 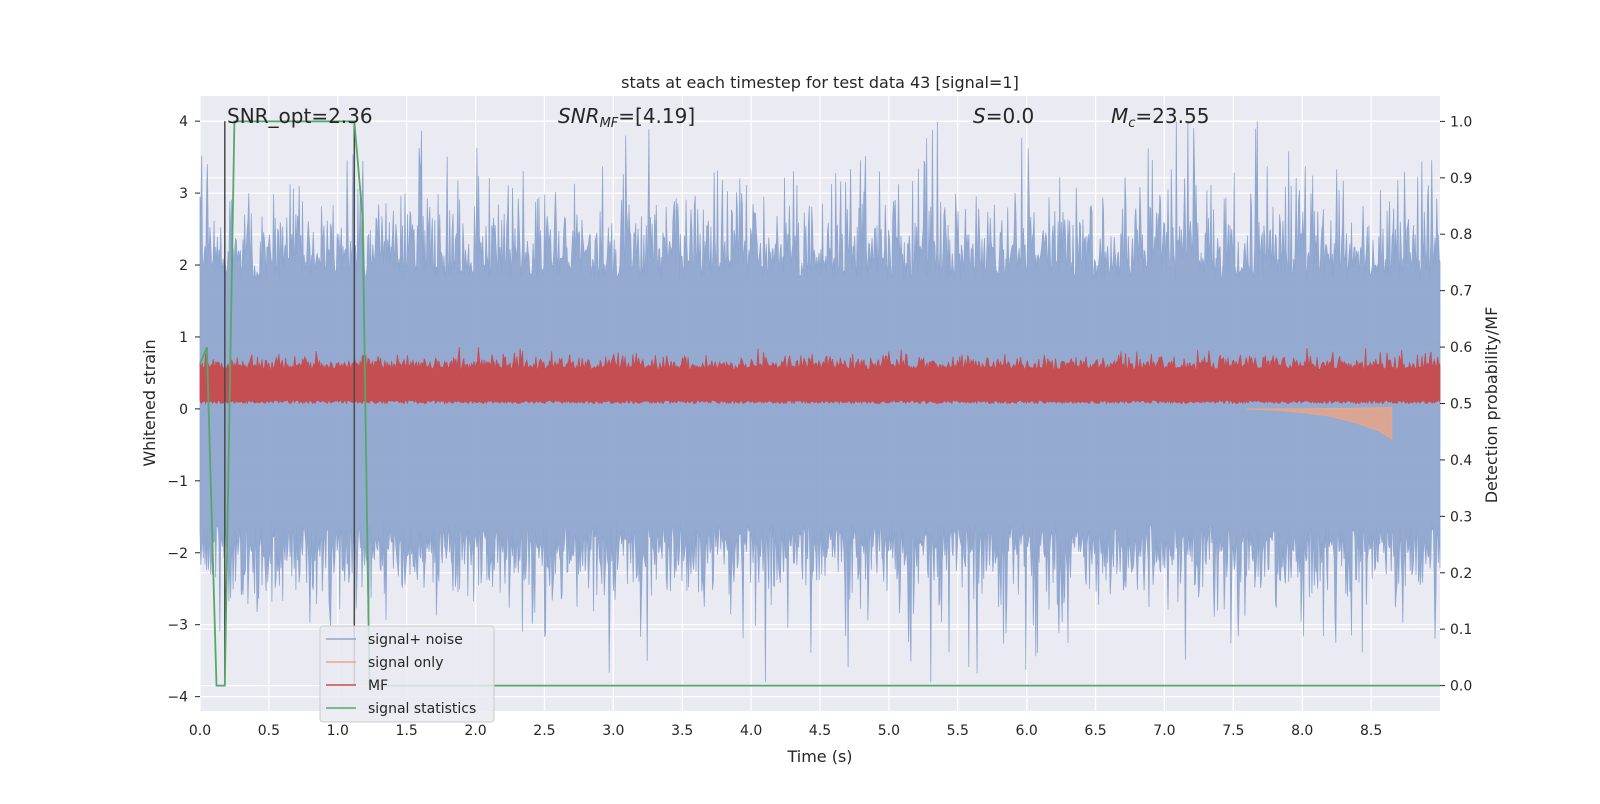 I want to click on annotation-s-value: =0.0, so click(x=1010, y=116).